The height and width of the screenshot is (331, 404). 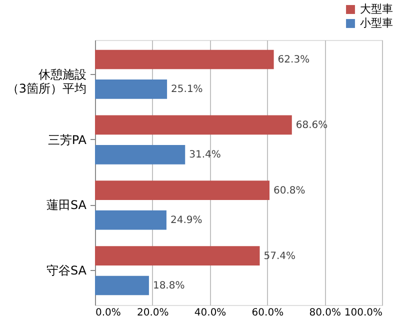 I want to click on data-label: 62.3%, so click(x=294, y=60).